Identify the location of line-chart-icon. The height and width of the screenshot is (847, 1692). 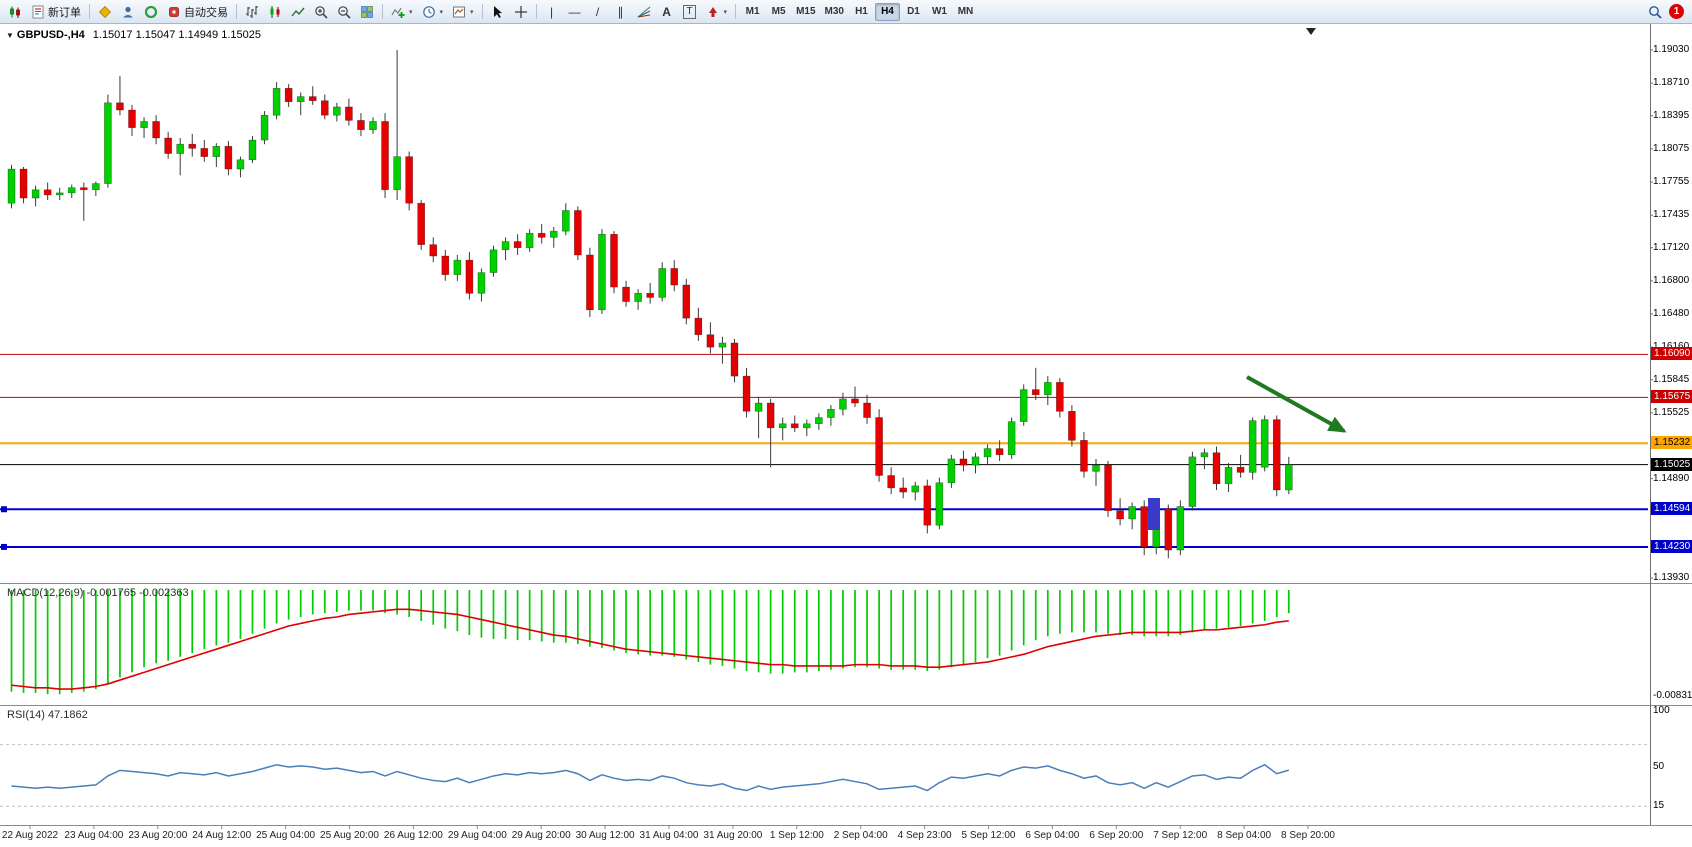
(298, 11).